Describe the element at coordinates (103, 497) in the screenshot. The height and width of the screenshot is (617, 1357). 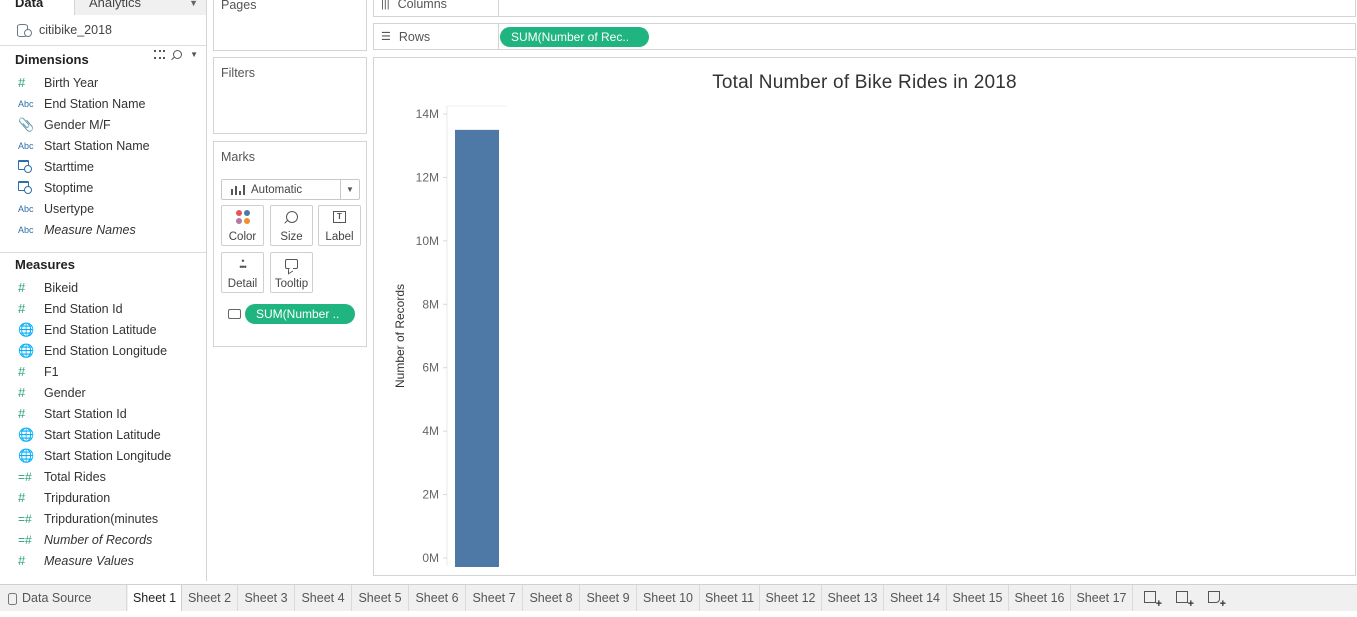
I see `field-item: # Tripduration` at that location.